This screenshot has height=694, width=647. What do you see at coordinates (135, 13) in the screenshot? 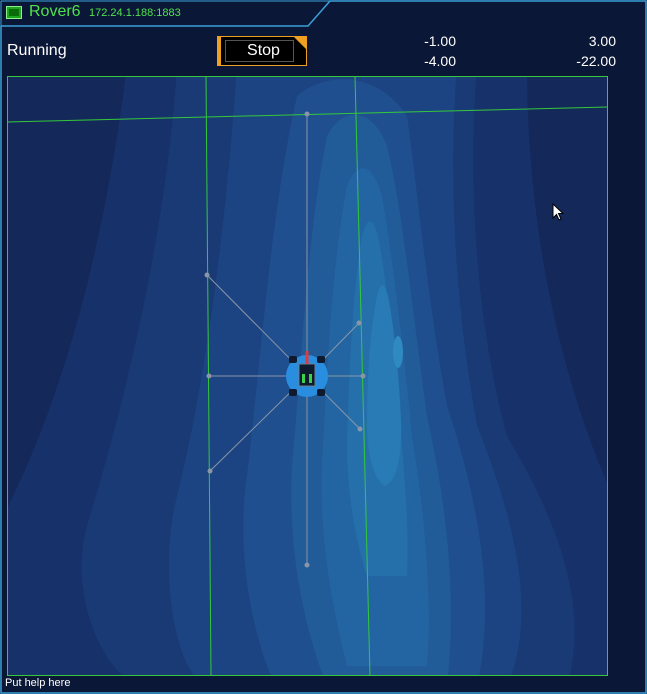
I see `rover-address: 172.24.1.188:1883` at bounding box center [135, 13].